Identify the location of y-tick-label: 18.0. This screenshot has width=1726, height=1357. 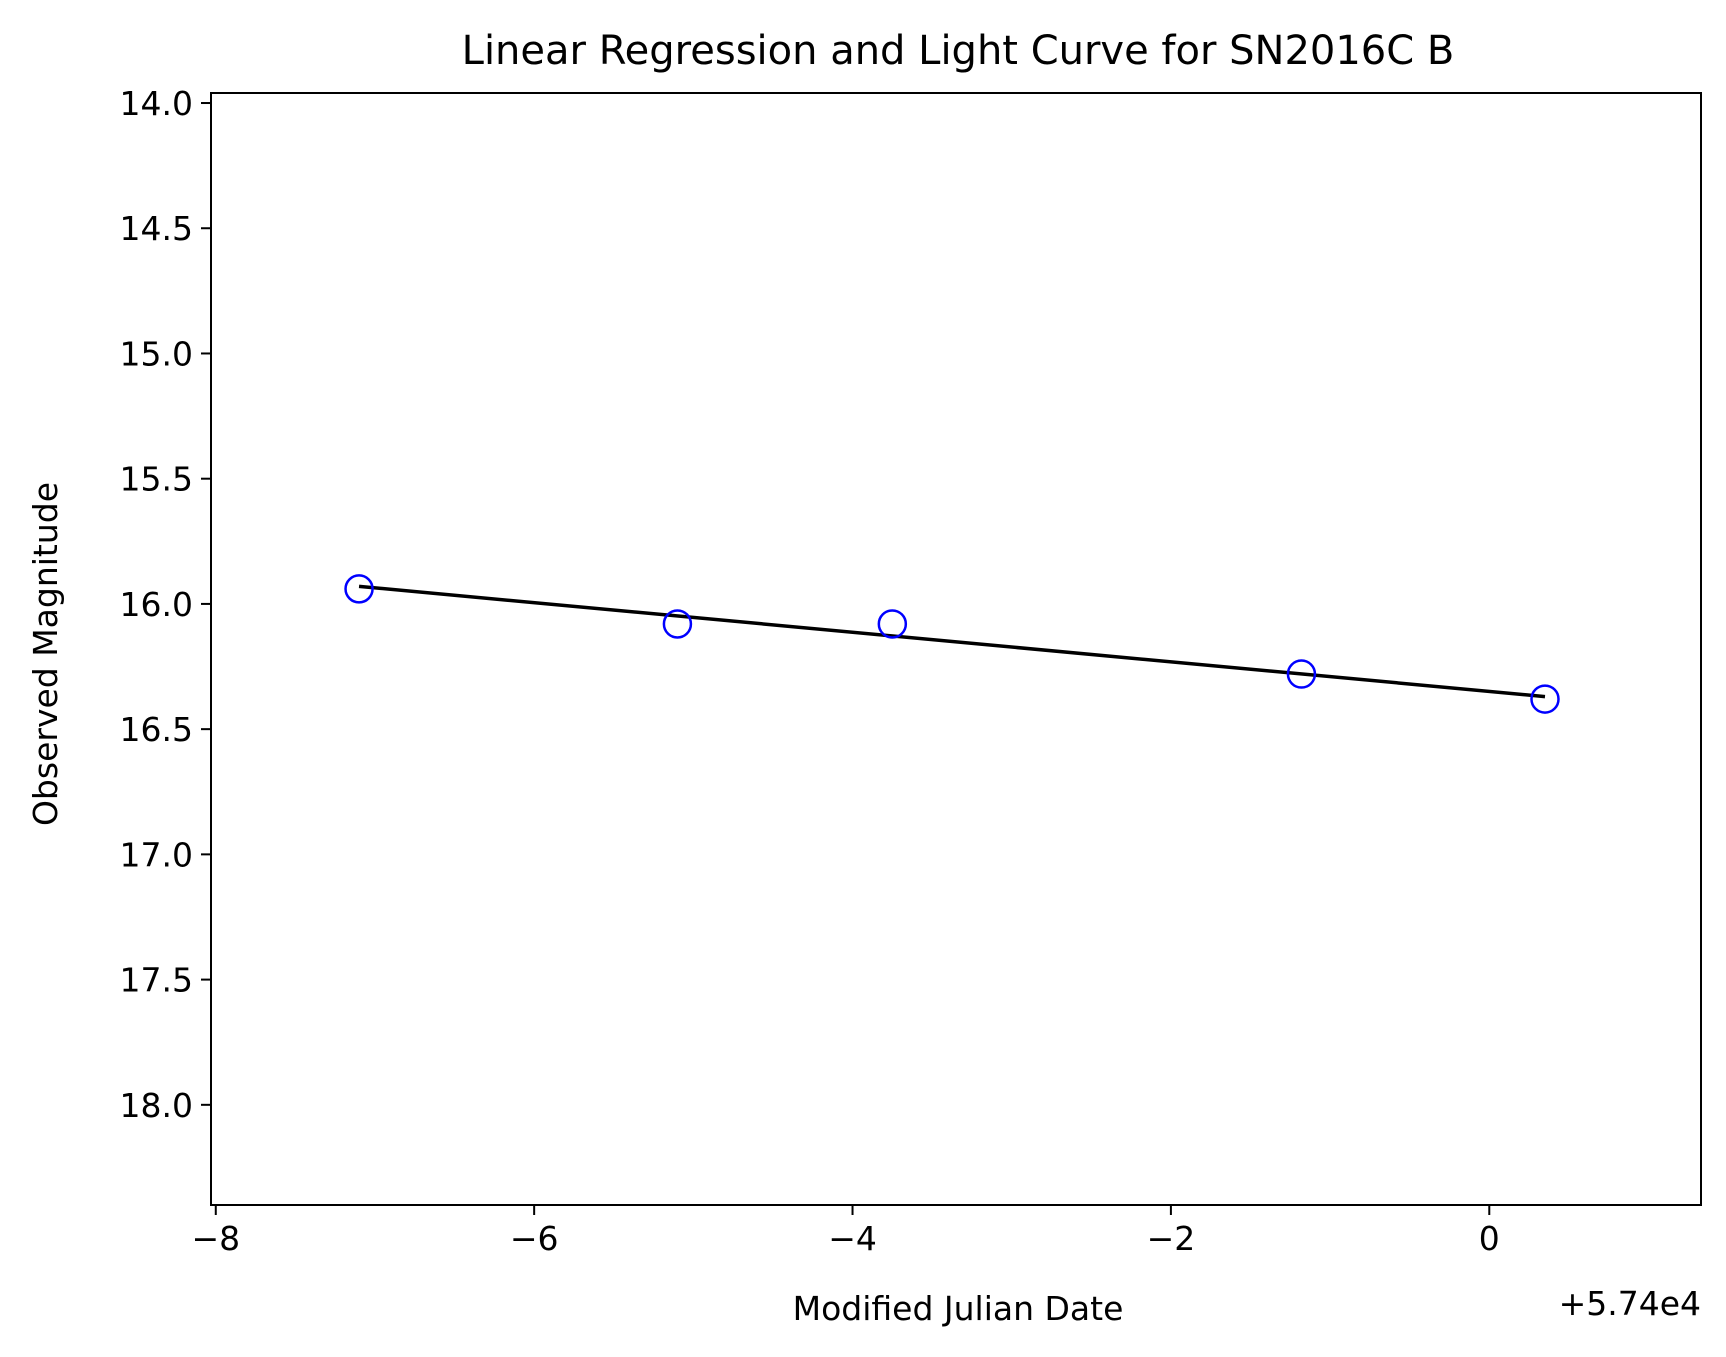
(156, 1105).